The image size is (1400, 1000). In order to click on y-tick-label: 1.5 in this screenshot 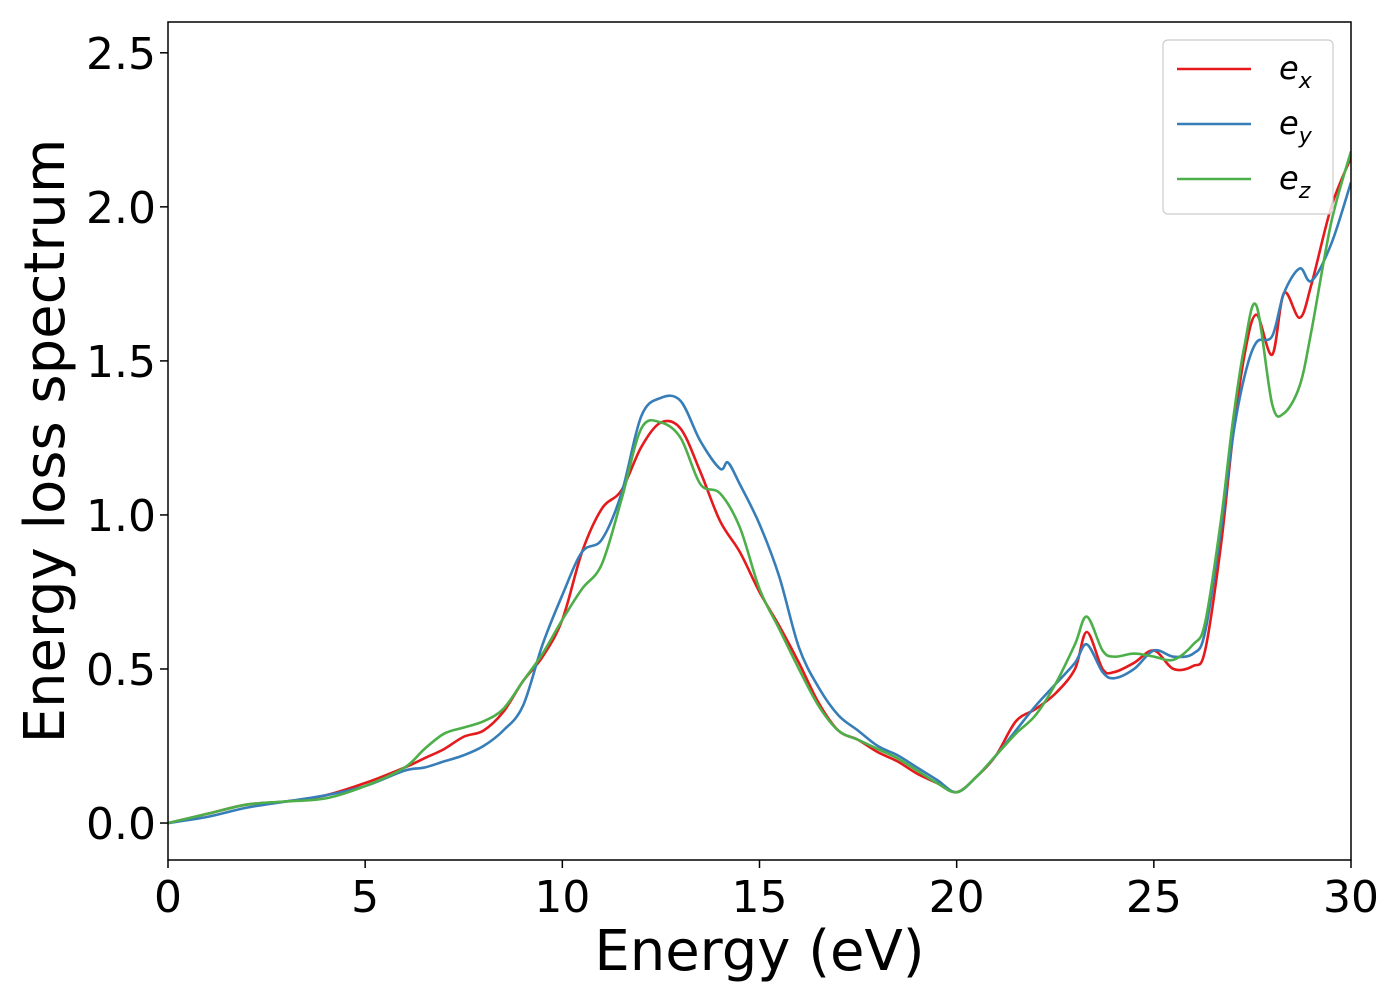, I will do `click(121, 362)`.